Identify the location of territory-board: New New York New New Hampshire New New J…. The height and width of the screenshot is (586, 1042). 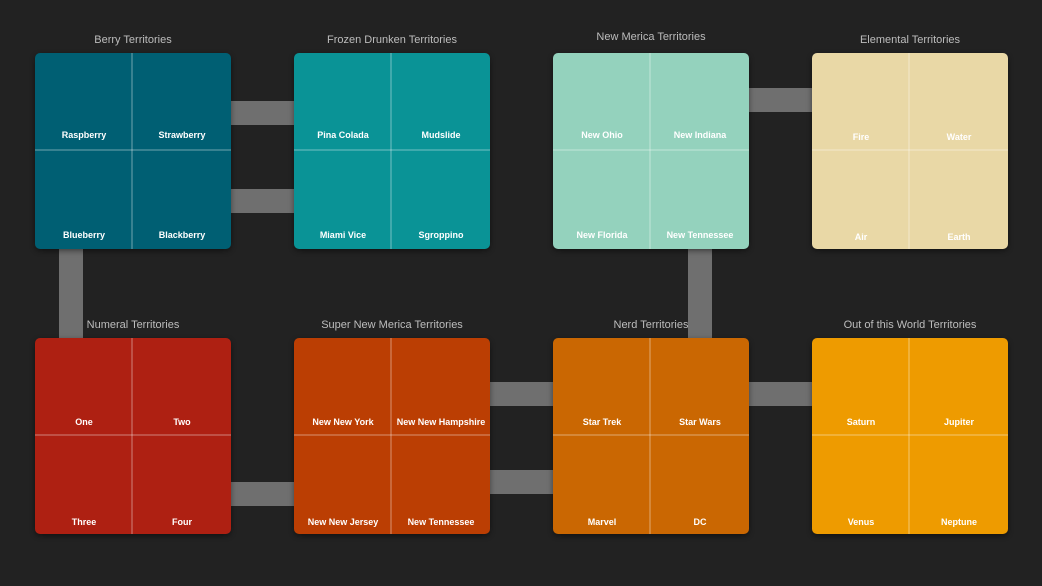
(392, 436).